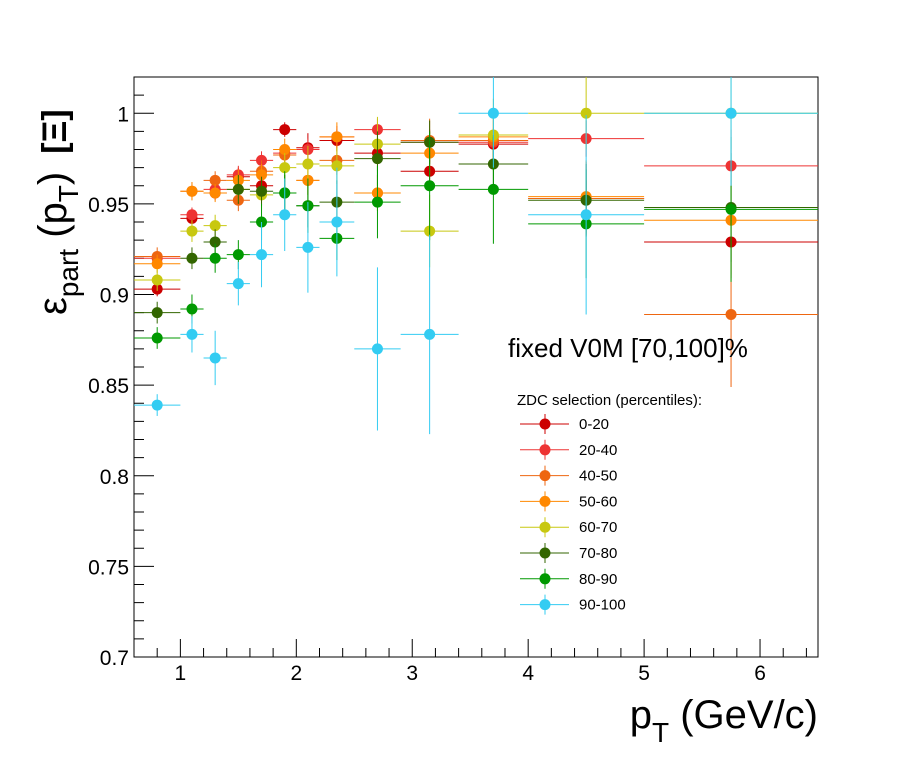 Image resolution: width=898 pixels, height=773 pixels. I want to click on x-label-rest: (GeV/c), so click(743, 715).